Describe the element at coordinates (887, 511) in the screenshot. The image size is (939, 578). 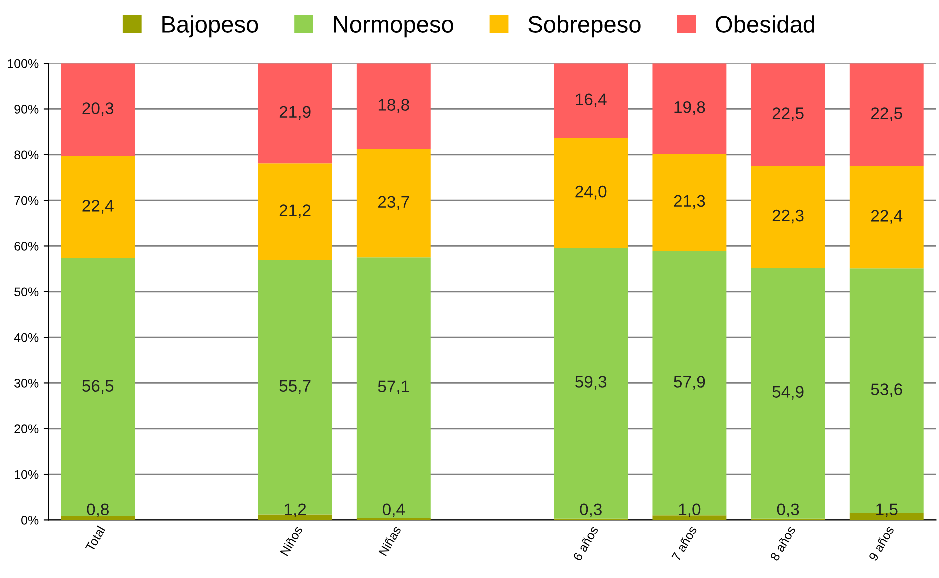
I see `data-label: 1,5` at that location.